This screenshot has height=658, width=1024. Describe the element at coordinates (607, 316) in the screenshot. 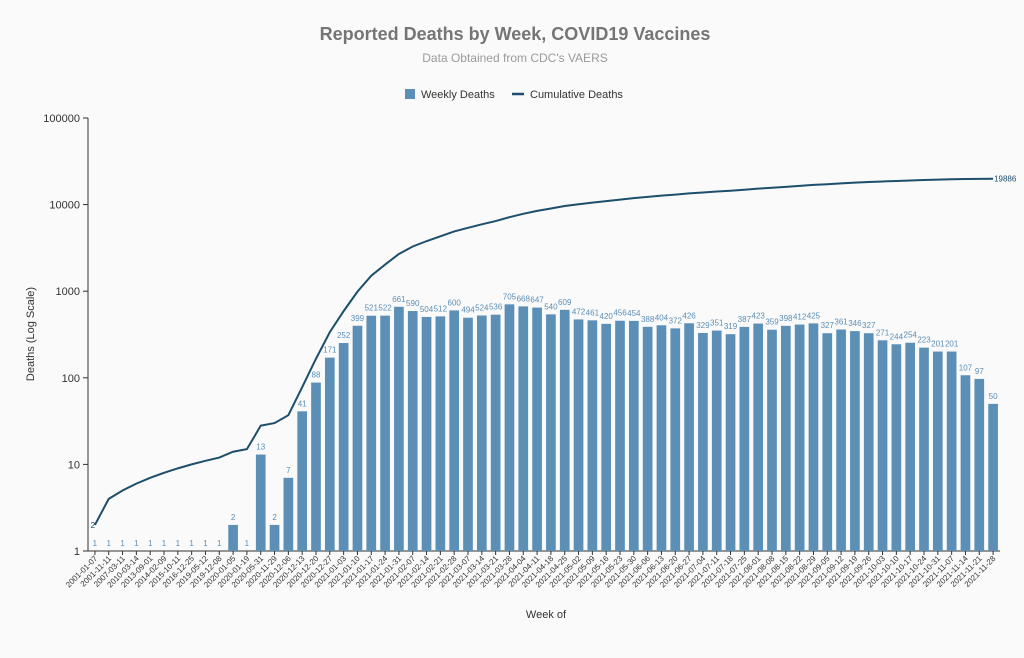

I see `bar-value-label: 420` at that location.